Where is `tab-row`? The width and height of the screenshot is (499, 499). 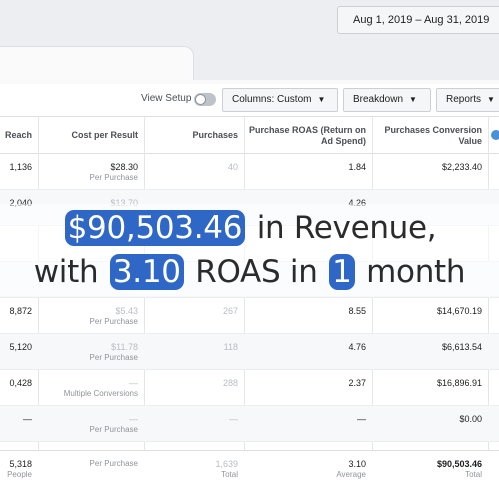 tab-row is located at coordinates (249, 60).